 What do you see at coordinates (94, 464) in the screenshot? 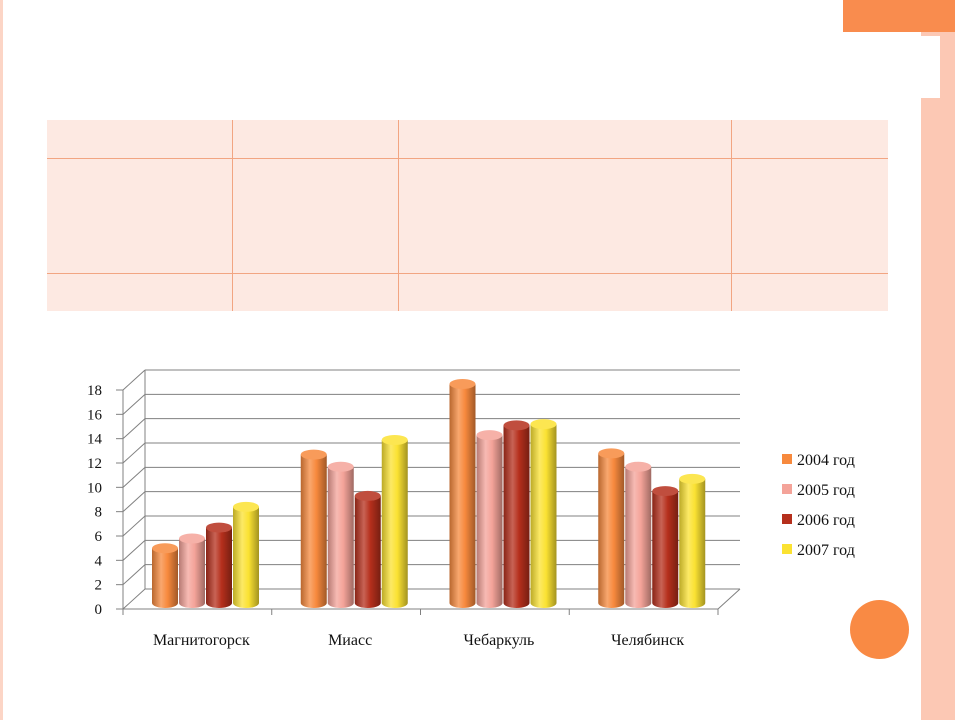
I see `y-tick-label: 12` at bounding box center [94, 464].